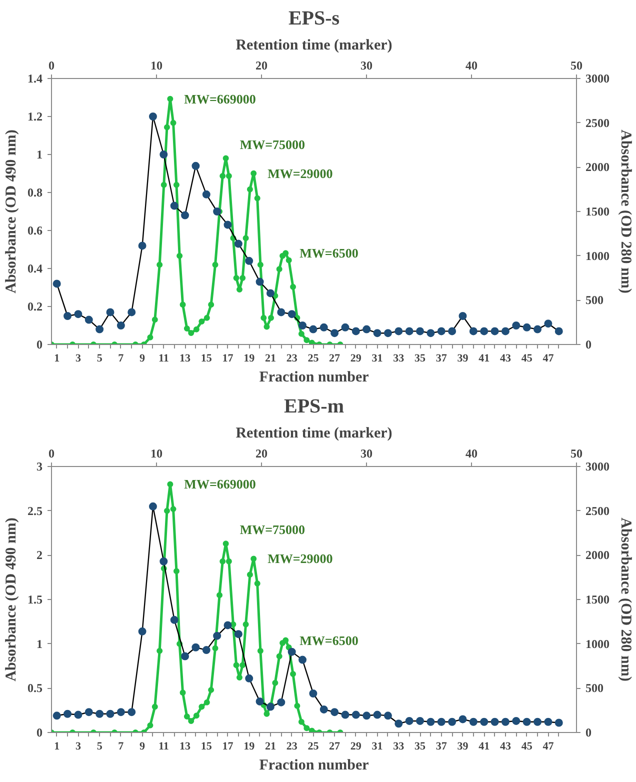 The height and width of the screenshot is (782, 636). I want to click on x-tick-label: 3, so click(78, 746).